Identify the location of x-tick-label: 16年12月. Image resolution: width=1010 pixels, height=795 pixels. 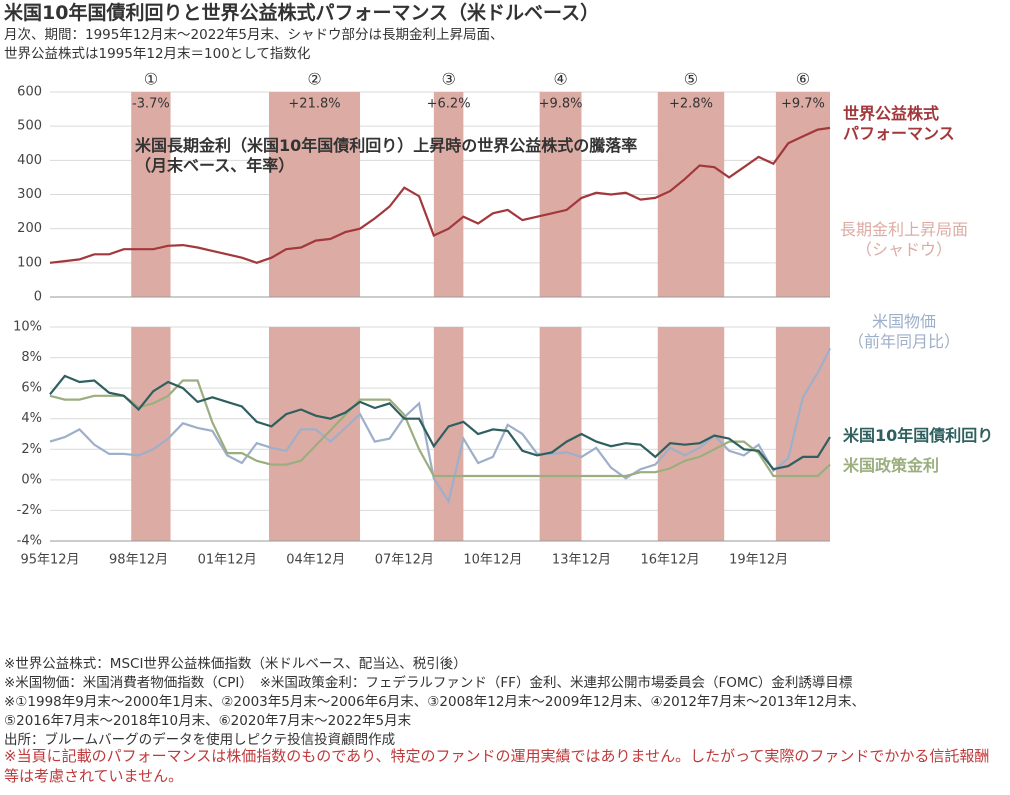
(670, 560).